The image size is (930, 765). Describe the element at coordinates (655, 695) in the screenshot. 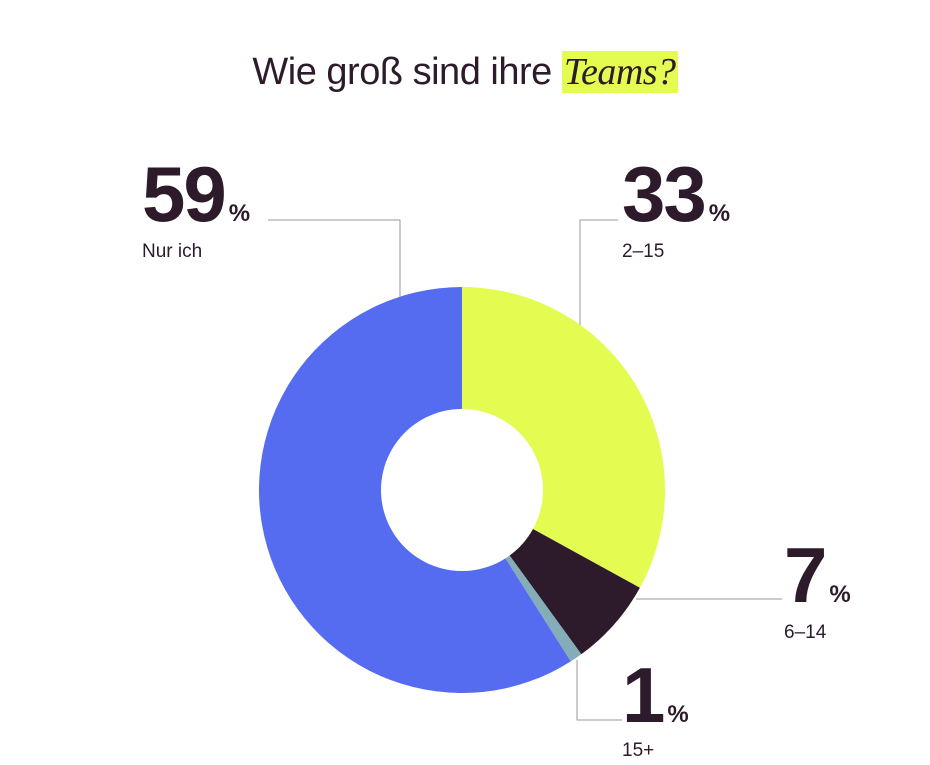

I see `value-label-15-plus: 1%` at that location.